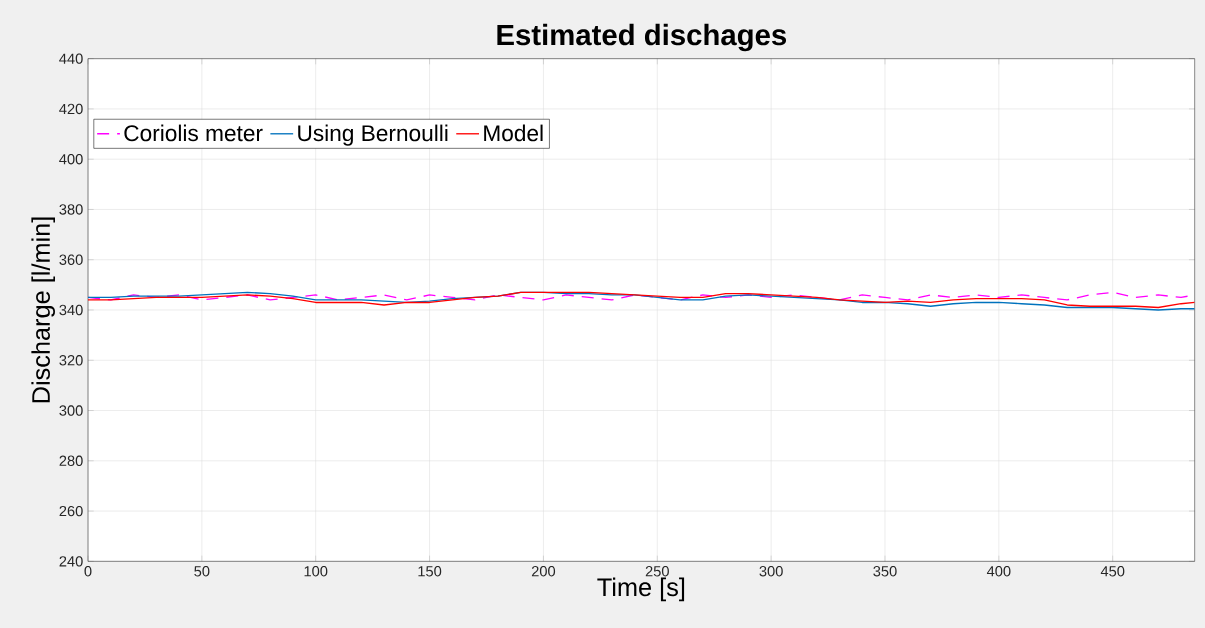 This screenshot has height=628, width=1205. I want to click on y-tick-label: 420, so click(71, 109).